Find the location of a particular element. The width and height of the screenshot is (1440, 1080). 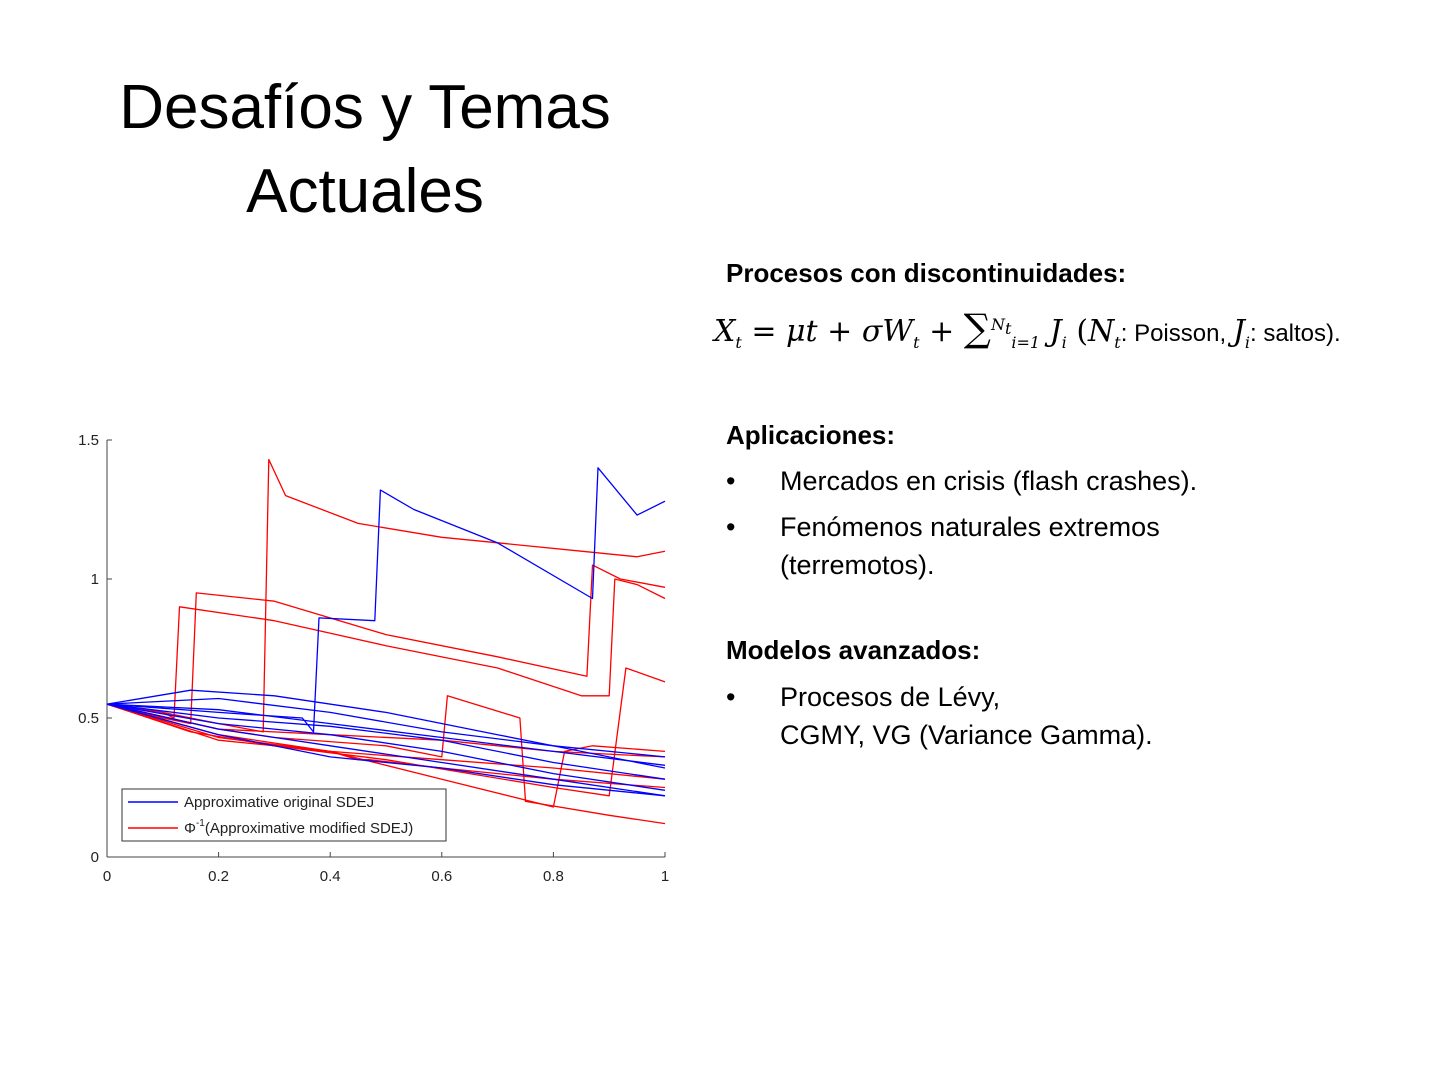

legend-rest: (Approximative modified SDEJ) is located at coordinates (309, 828).